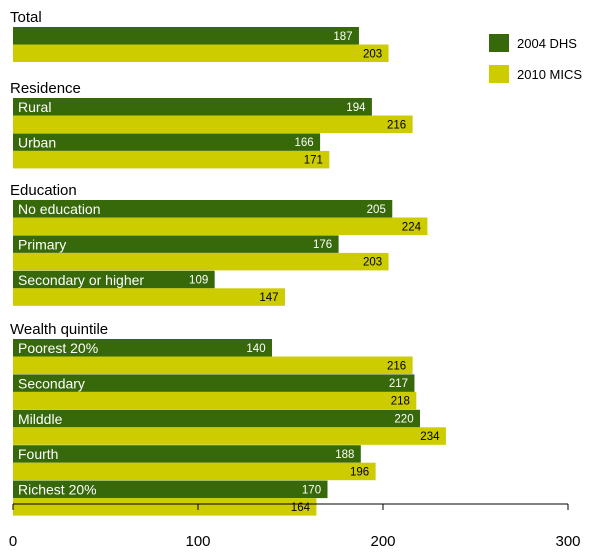 The width and height of the screenshot is (602, 552). Describe the element at coordinates (359, 472) in the screenshot. I see `data-label: 196` at that location.